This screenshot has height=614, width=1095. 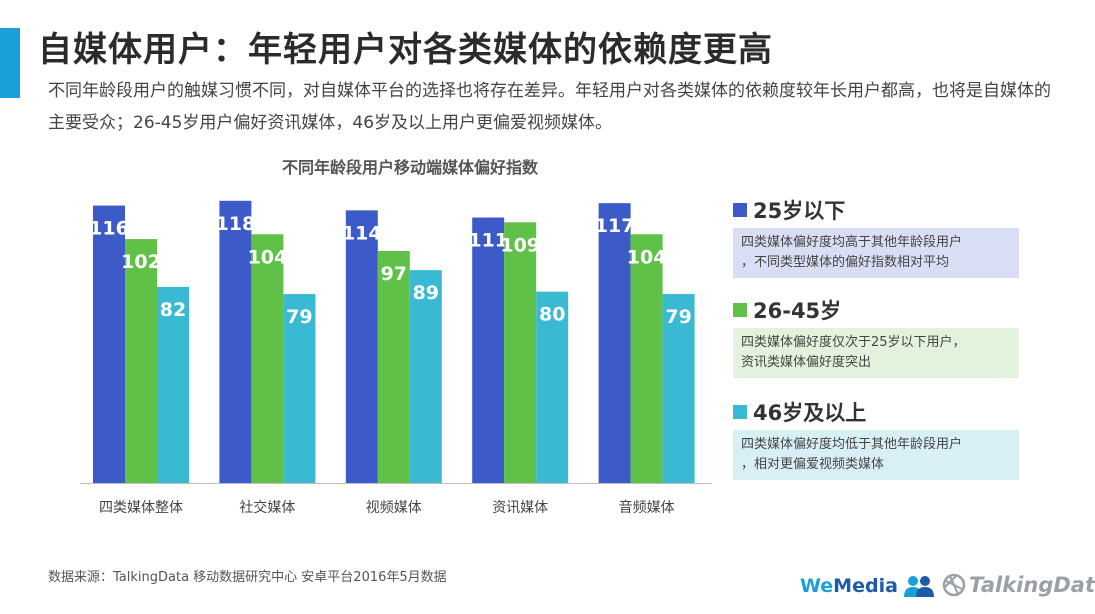 What do you see at coordinates (268, 257) in the screenshot?
I see `data-label-series-1-cat-1: 104` at bounding box center [268, 257].